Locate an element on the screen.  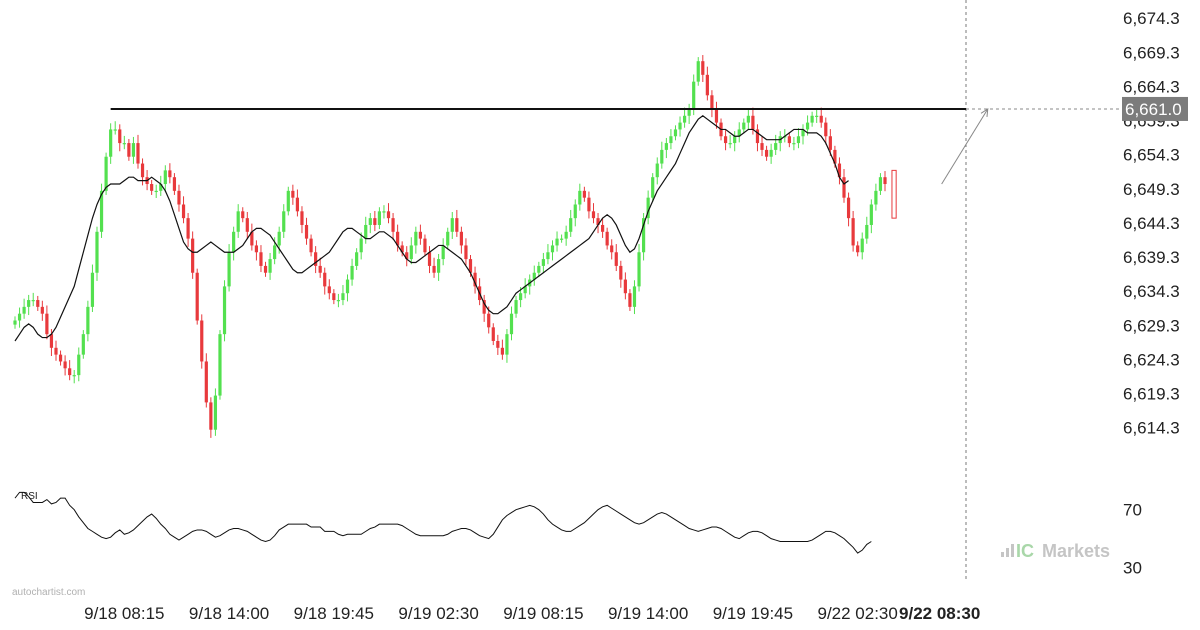
x-tick-label: 9/18 08:15 is located at coordinates (124, 613).